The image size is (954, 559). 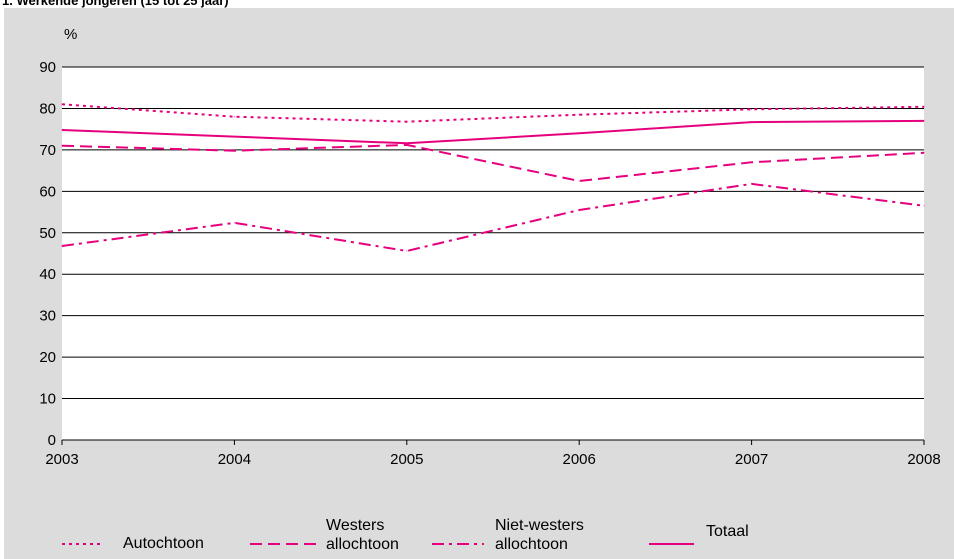 I want to click on legend-label: Totaal, so click(x=727, y=531).